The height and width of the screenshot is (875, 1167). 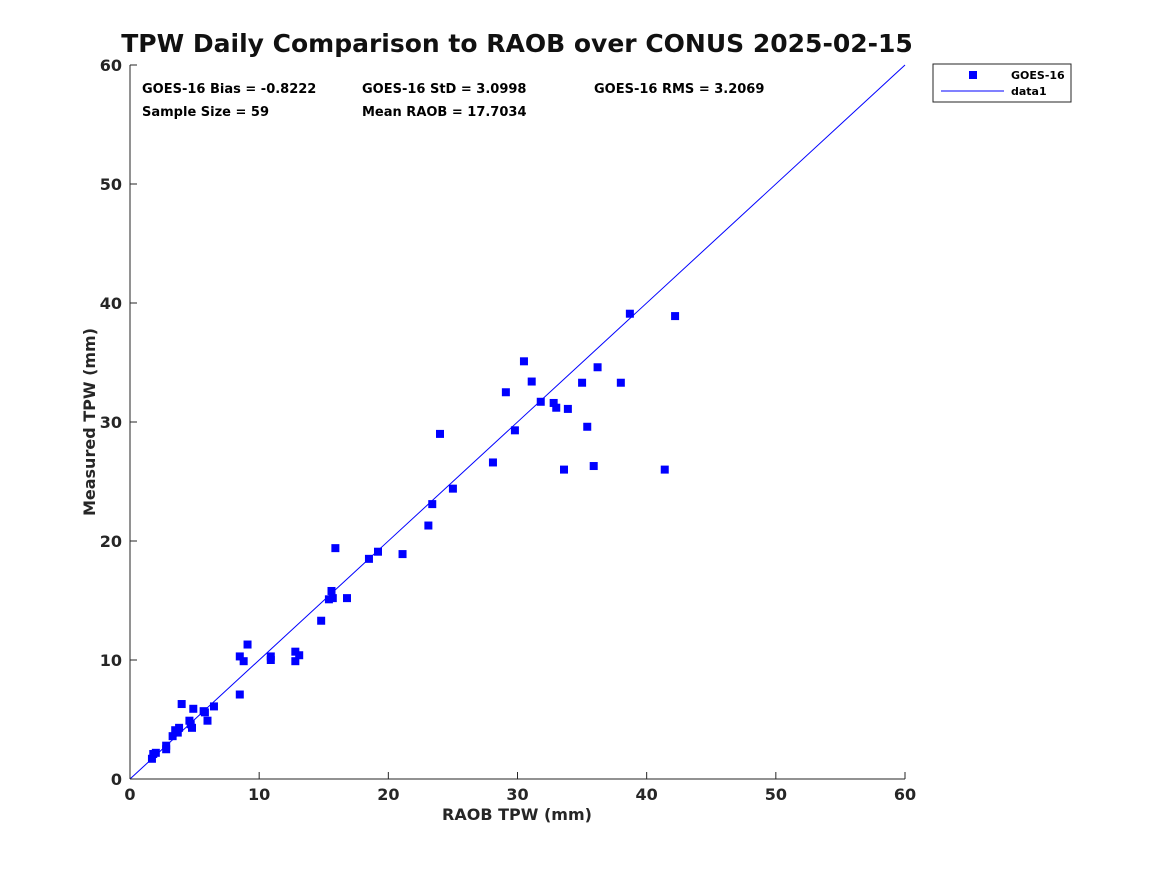 I want to click on legend-box, so click(x=1002, y=83).